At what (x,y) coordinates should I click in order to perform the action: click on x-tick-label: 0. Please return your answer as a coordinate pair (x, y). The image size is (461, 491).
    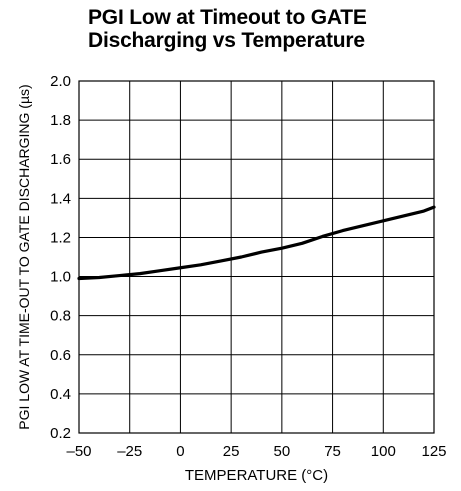
    Looking at the image, I should click on (180, 451).